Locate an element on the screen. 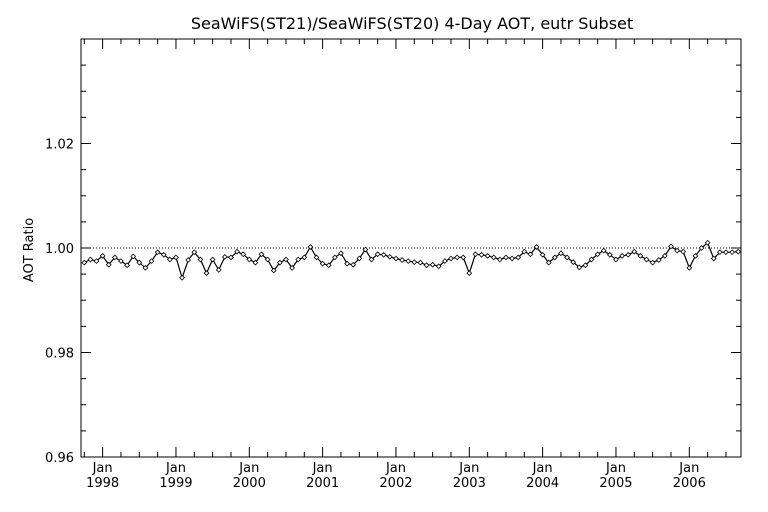 The height and width of the screenshot is (512, 768). x-tick-year-label: 1998 is located at coordinates (102, 483).